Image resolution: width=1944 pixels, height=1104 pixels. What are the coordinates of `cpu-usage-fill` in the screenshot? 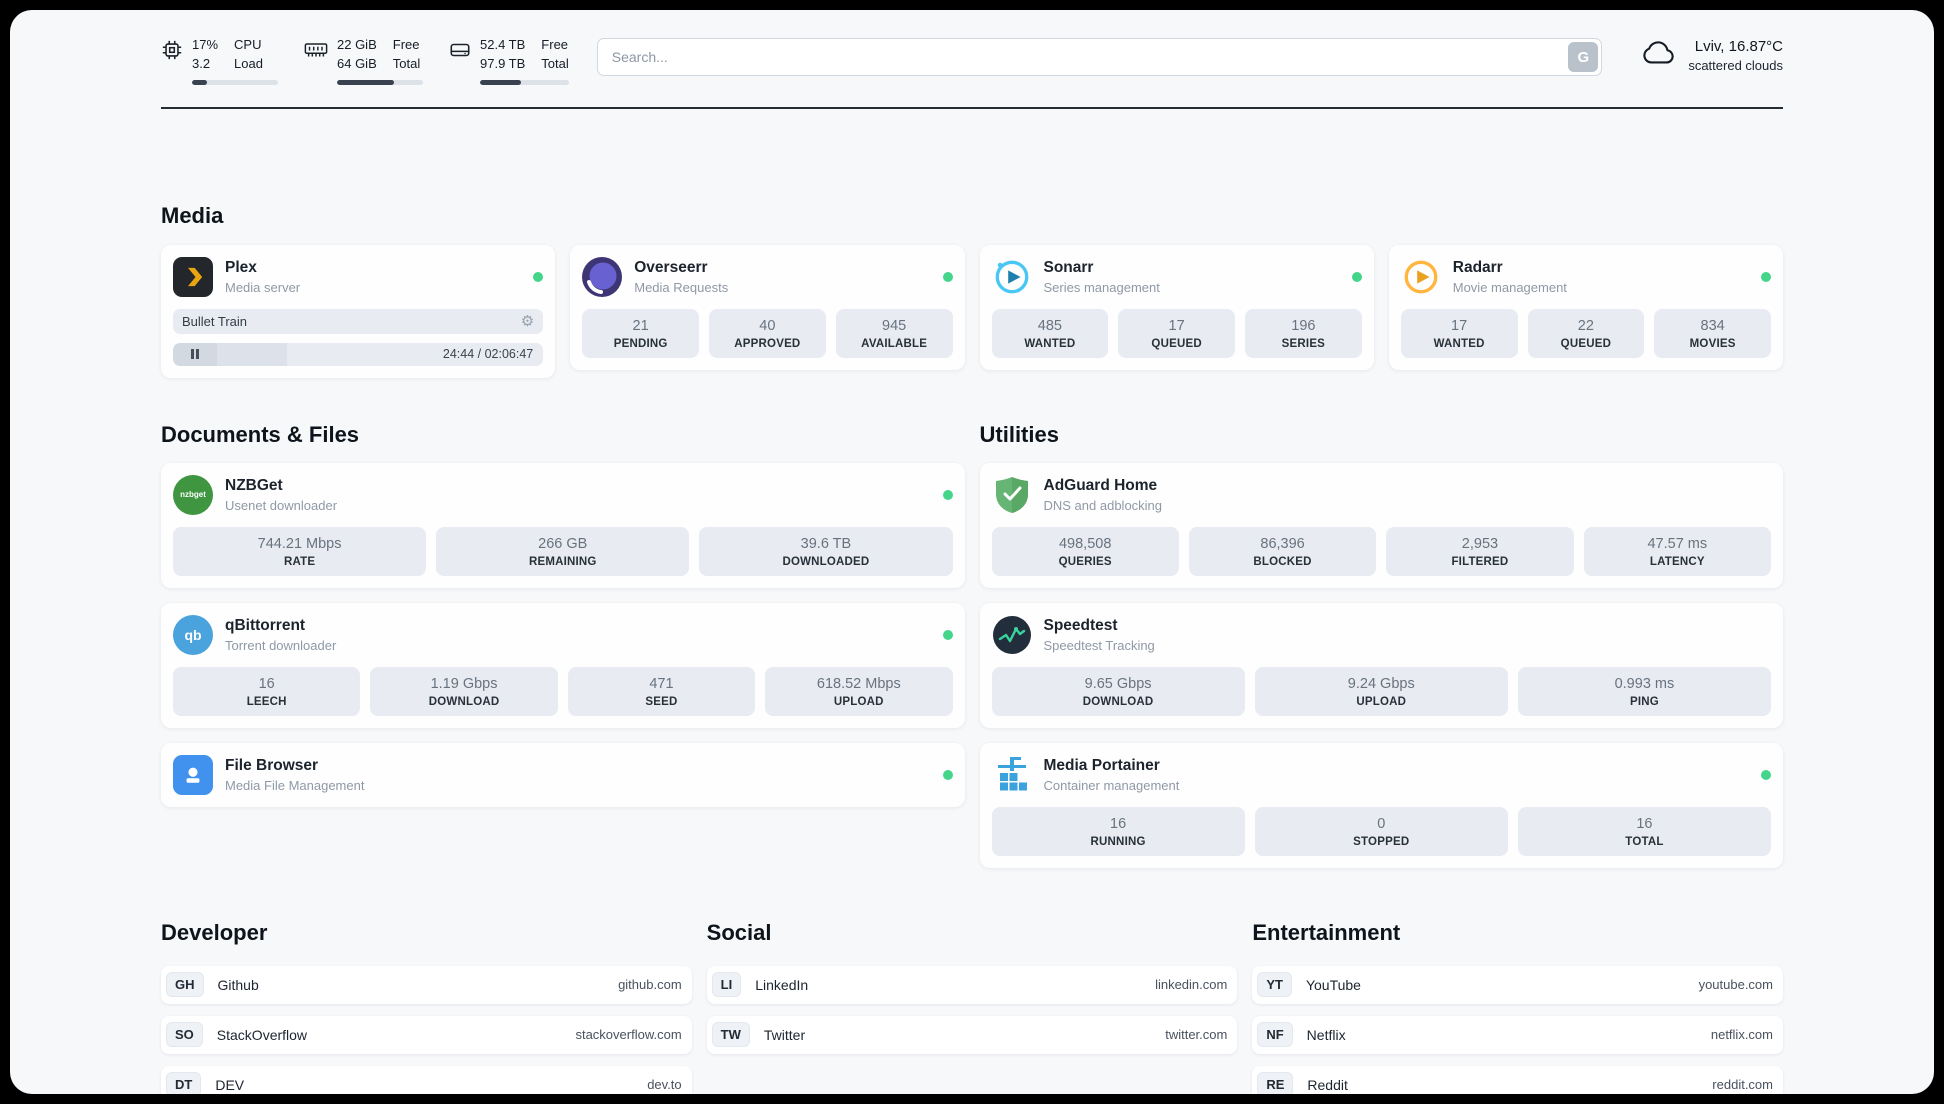 It's located at (199, 82).